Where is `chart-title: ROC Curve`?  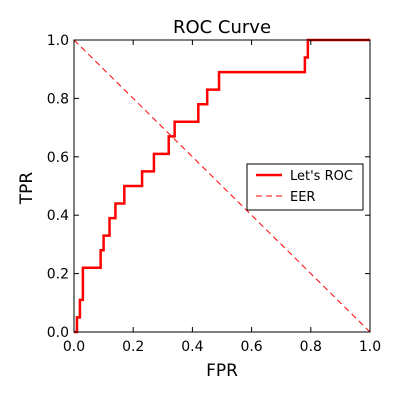 chart-title: ROC Curve is located at coordinates (222, 27).